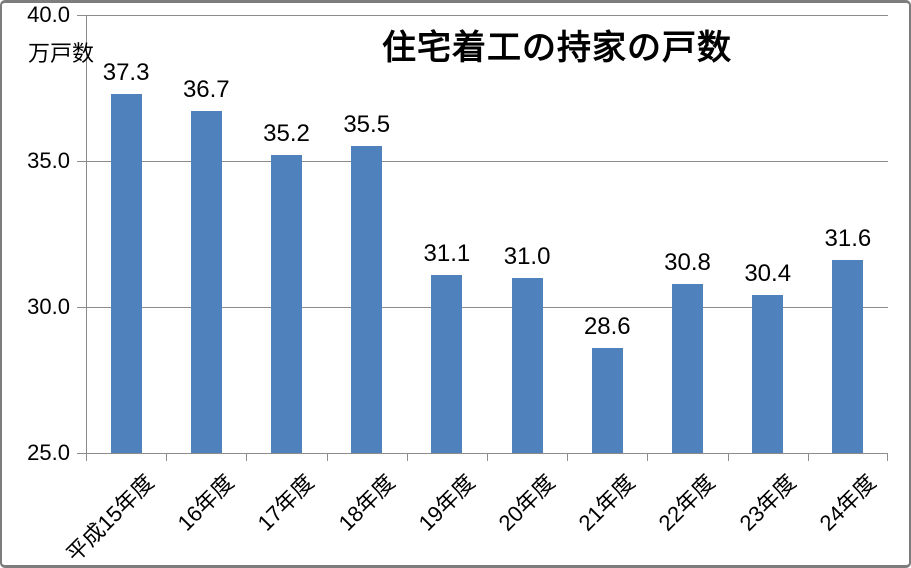  I want to click on bar-value-label: 35.2, so click(286, 133).